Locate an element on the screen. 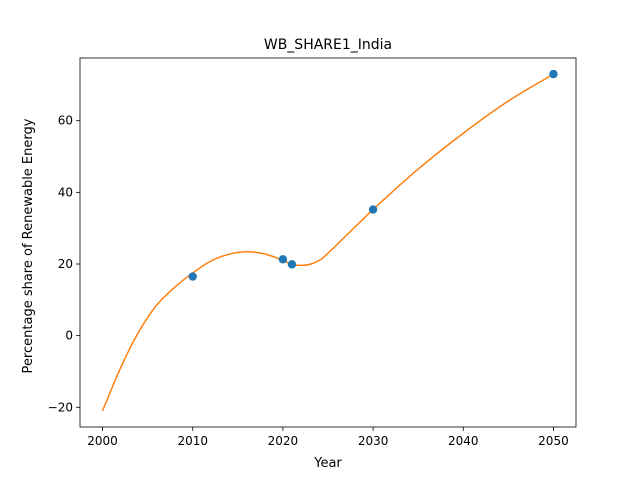 This screenshot has width=640, height=480. y-tick-label: 0 is located at coordinates (69, 336).